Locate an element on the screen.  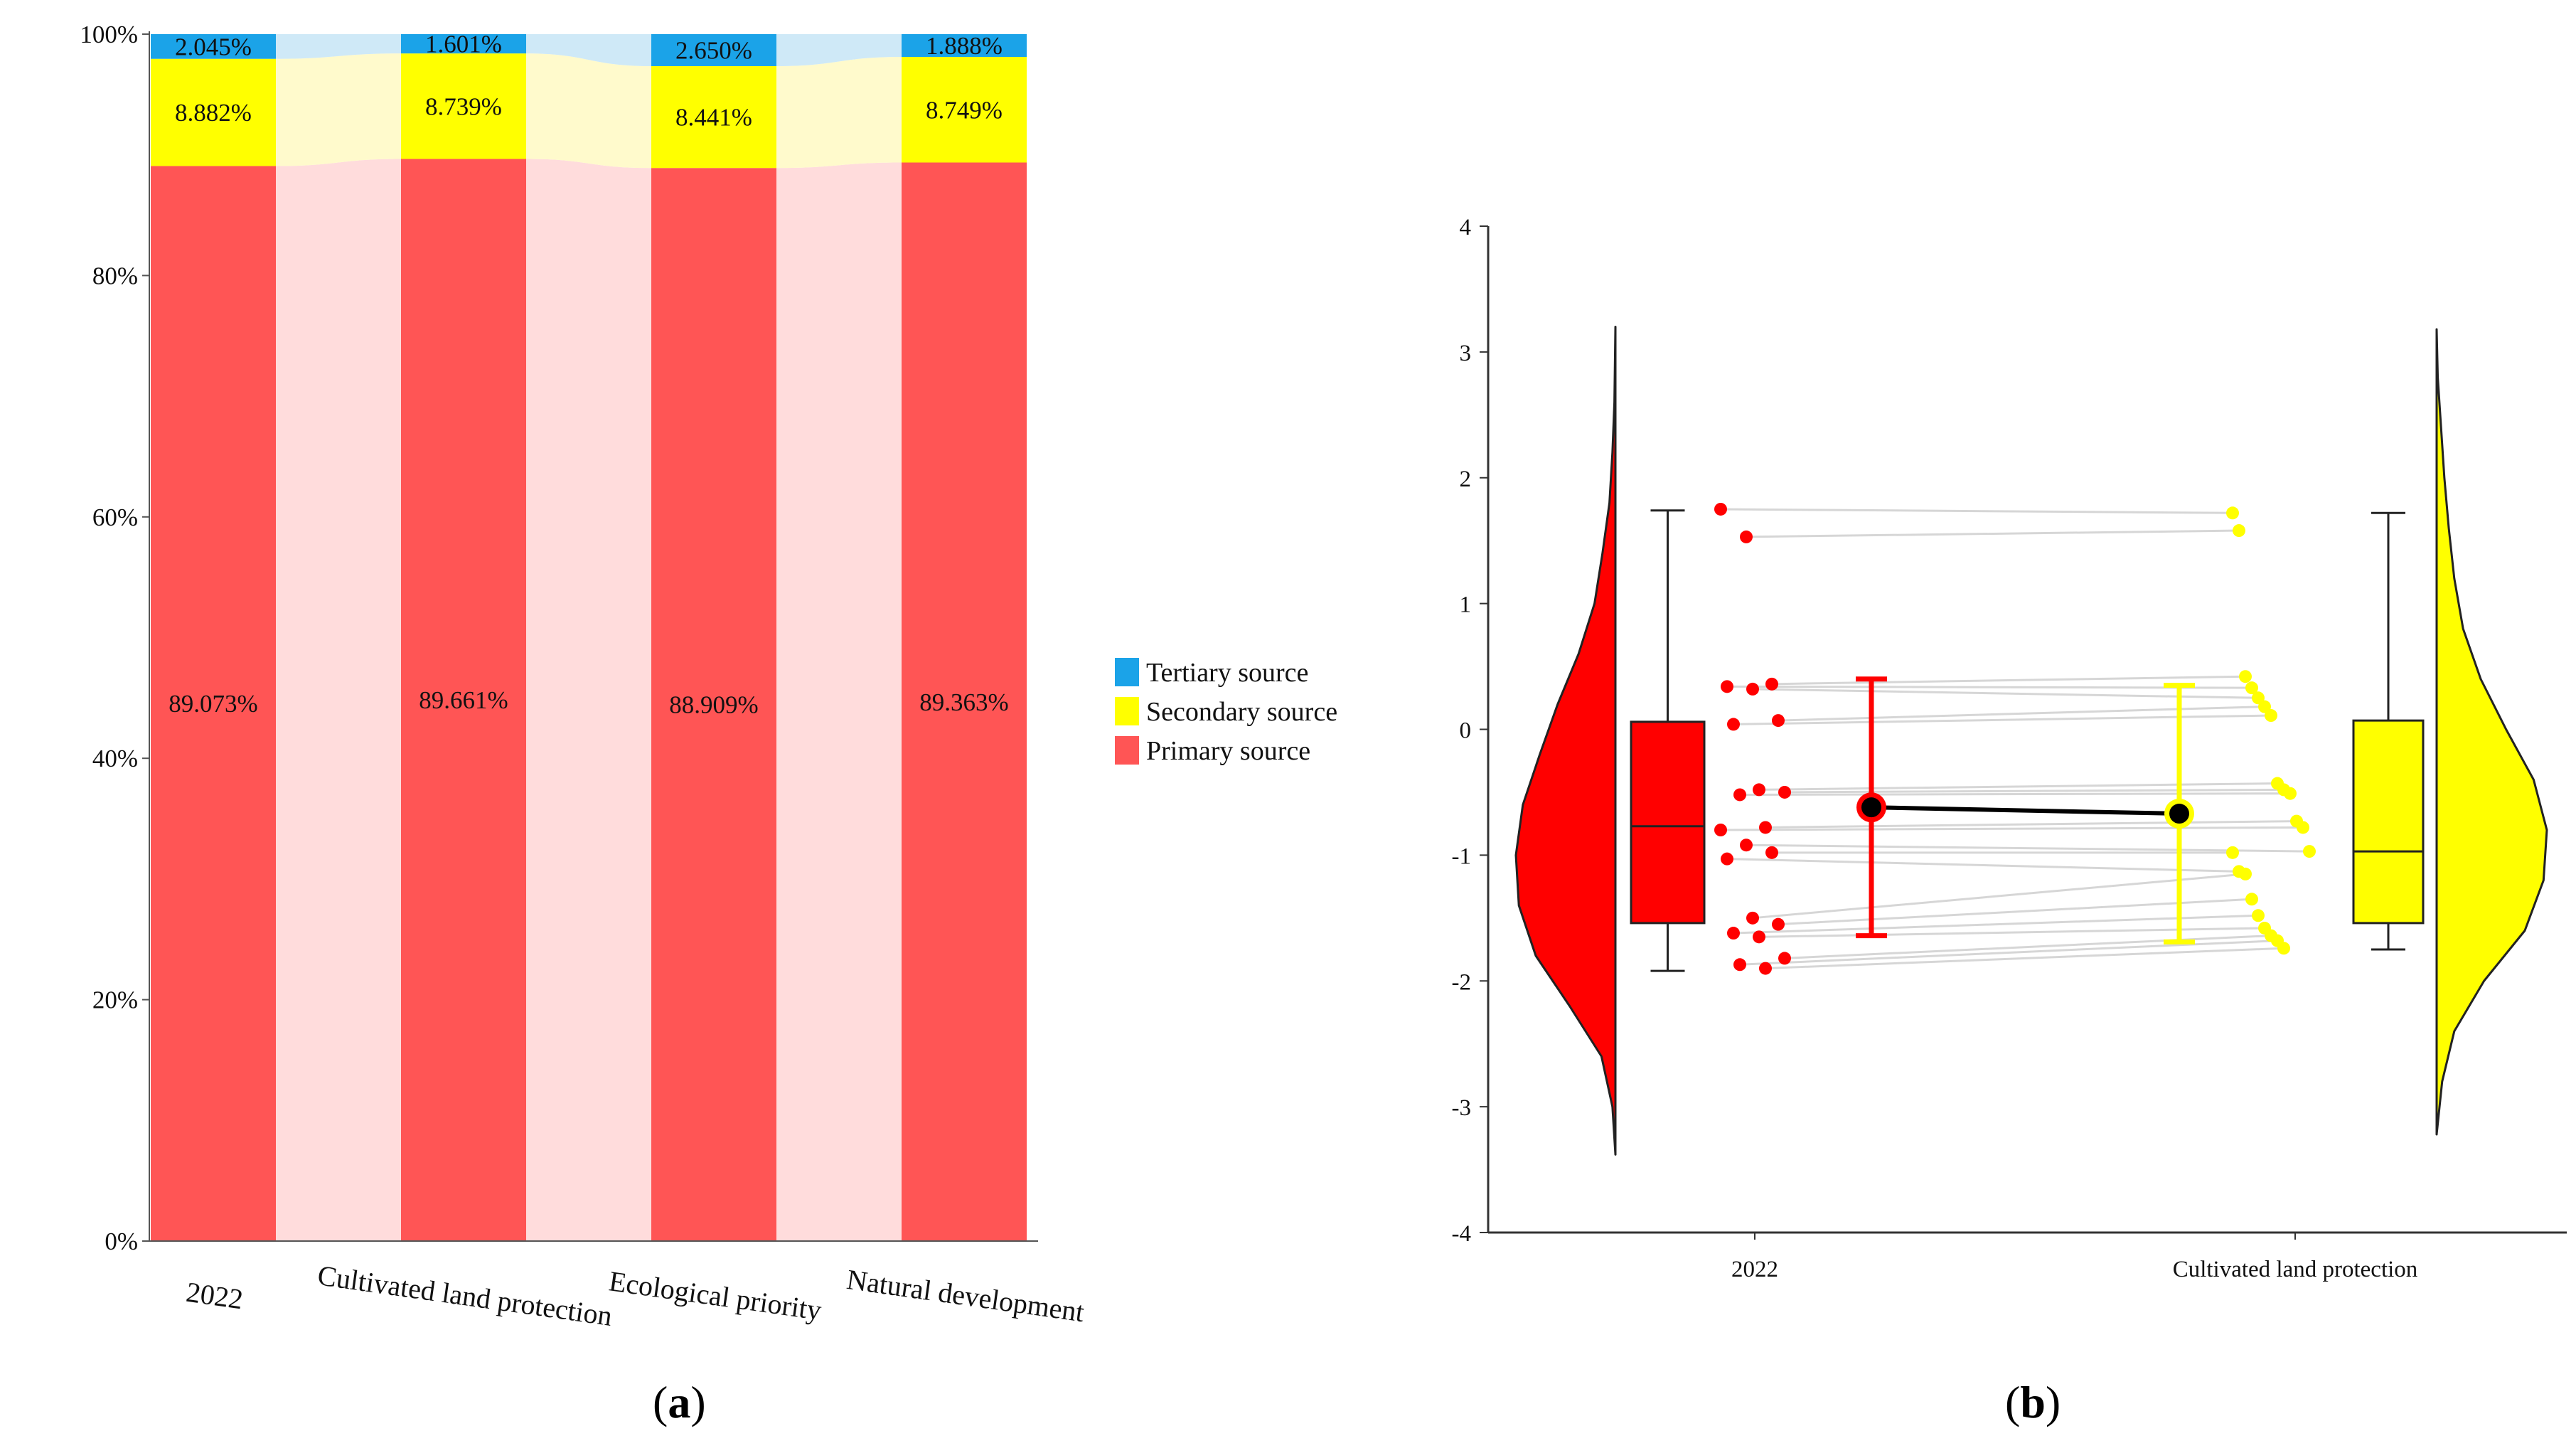
y-tick-label: 100% is located at coordinates (109, 34).